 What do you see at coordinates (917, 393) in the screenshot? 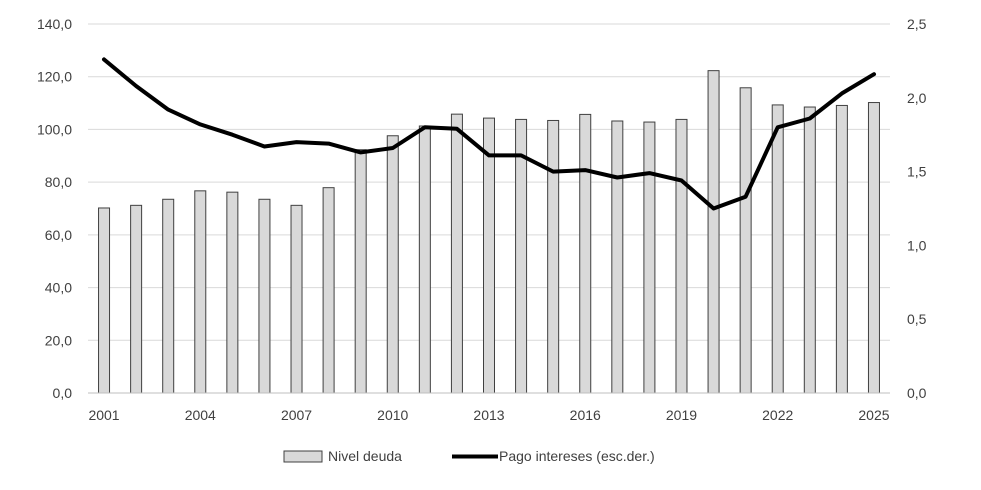
I see `right-tick-label: 0,0` at bounding box center [917, 393].